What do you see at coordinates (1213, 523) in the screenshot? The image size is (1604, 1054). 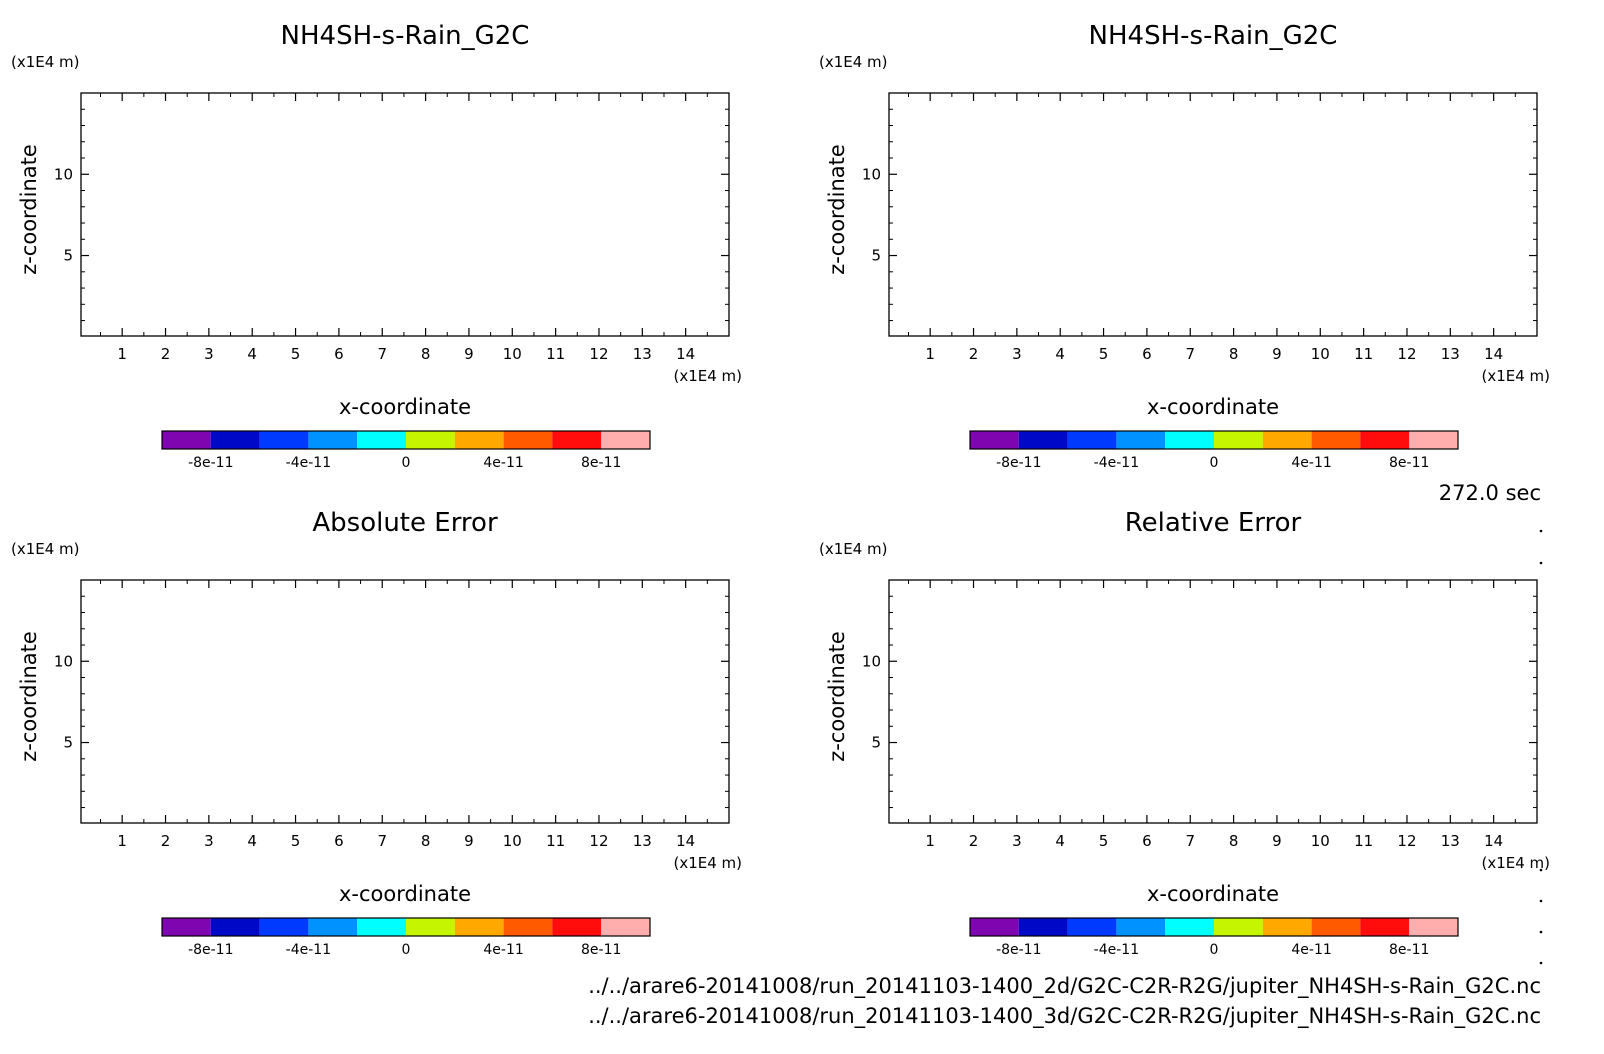 I see `panel-title: Relative Error` at bounding box center [1213, 523].